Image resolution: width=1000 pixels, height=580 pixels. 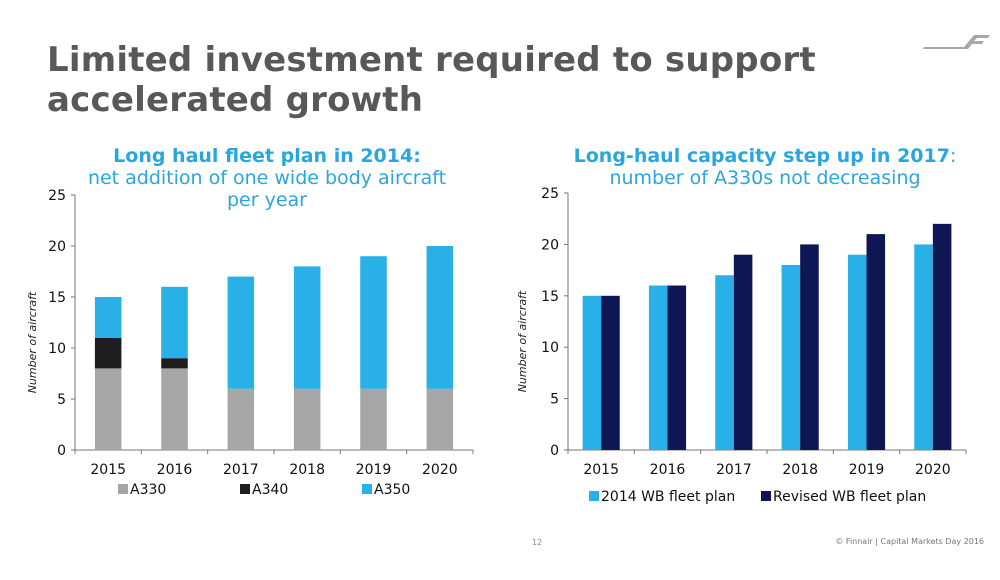 I want to click on left-chart-title-bold: Long haul fleet plan in 2014:, so click(x=267, y=156).